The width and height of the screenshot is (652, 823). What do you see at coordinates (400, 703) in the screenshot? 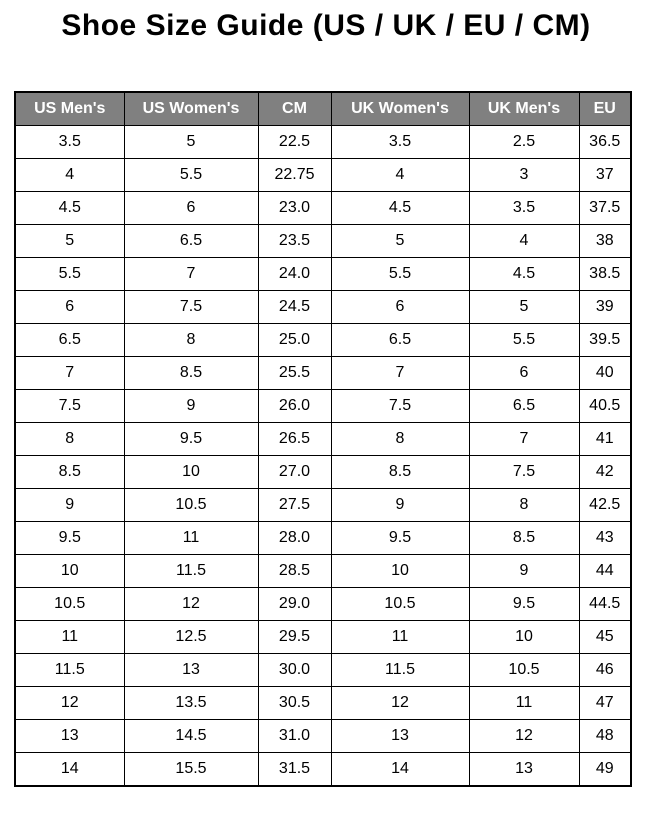
I see `size-cell: 12` at bounding box center [400, 703].